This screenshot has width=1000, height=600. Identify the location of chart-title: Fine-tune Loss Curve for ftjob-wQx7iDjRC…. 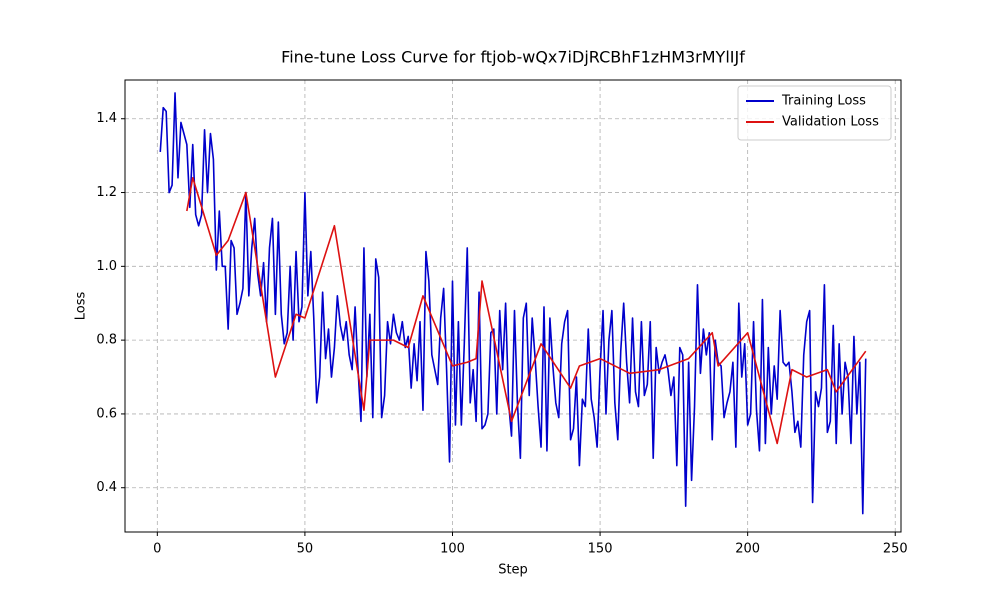
(513, 57).